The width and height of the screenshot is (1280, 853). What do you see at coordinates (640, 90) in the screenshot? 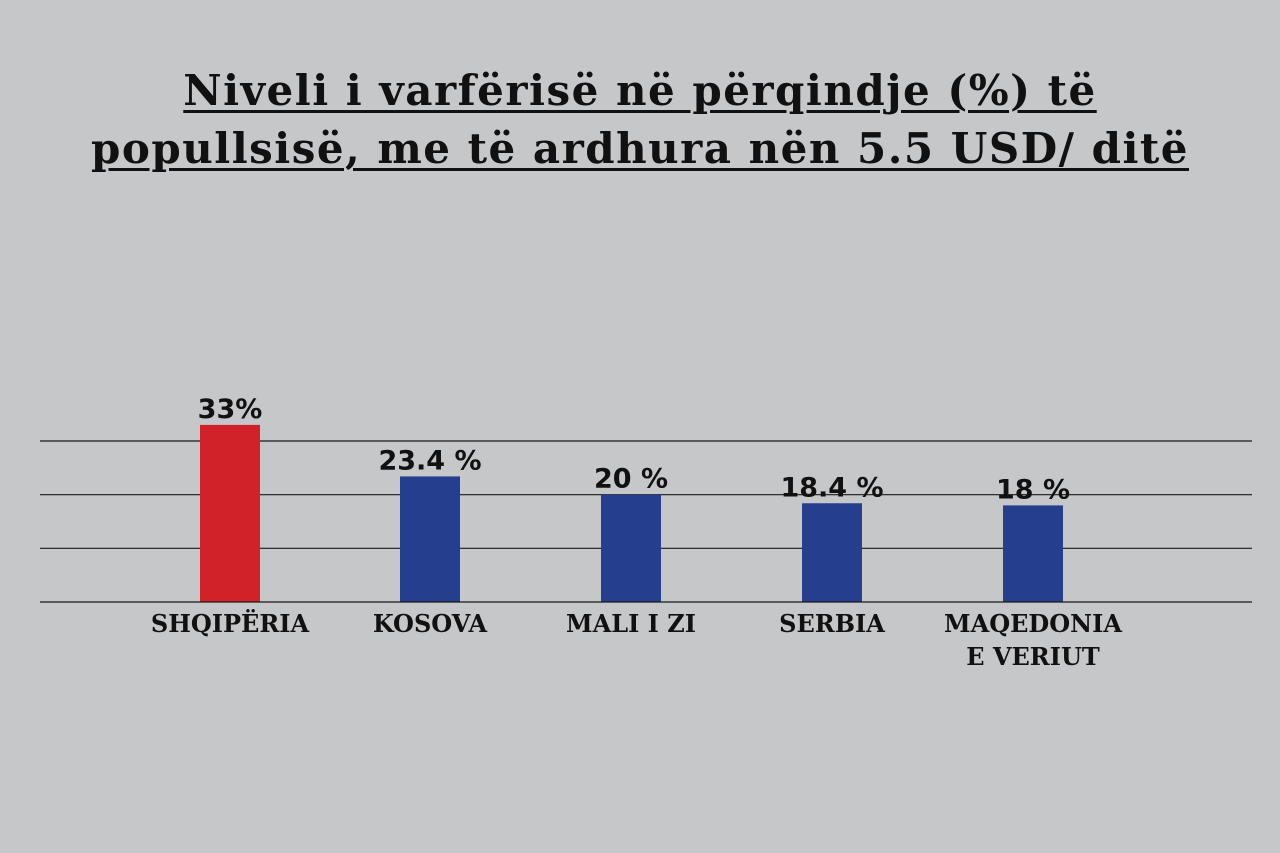
I see `chart-title-line-1: Niveli i varfërisë në përqindje (%) të` at bounding box center [640, 90].